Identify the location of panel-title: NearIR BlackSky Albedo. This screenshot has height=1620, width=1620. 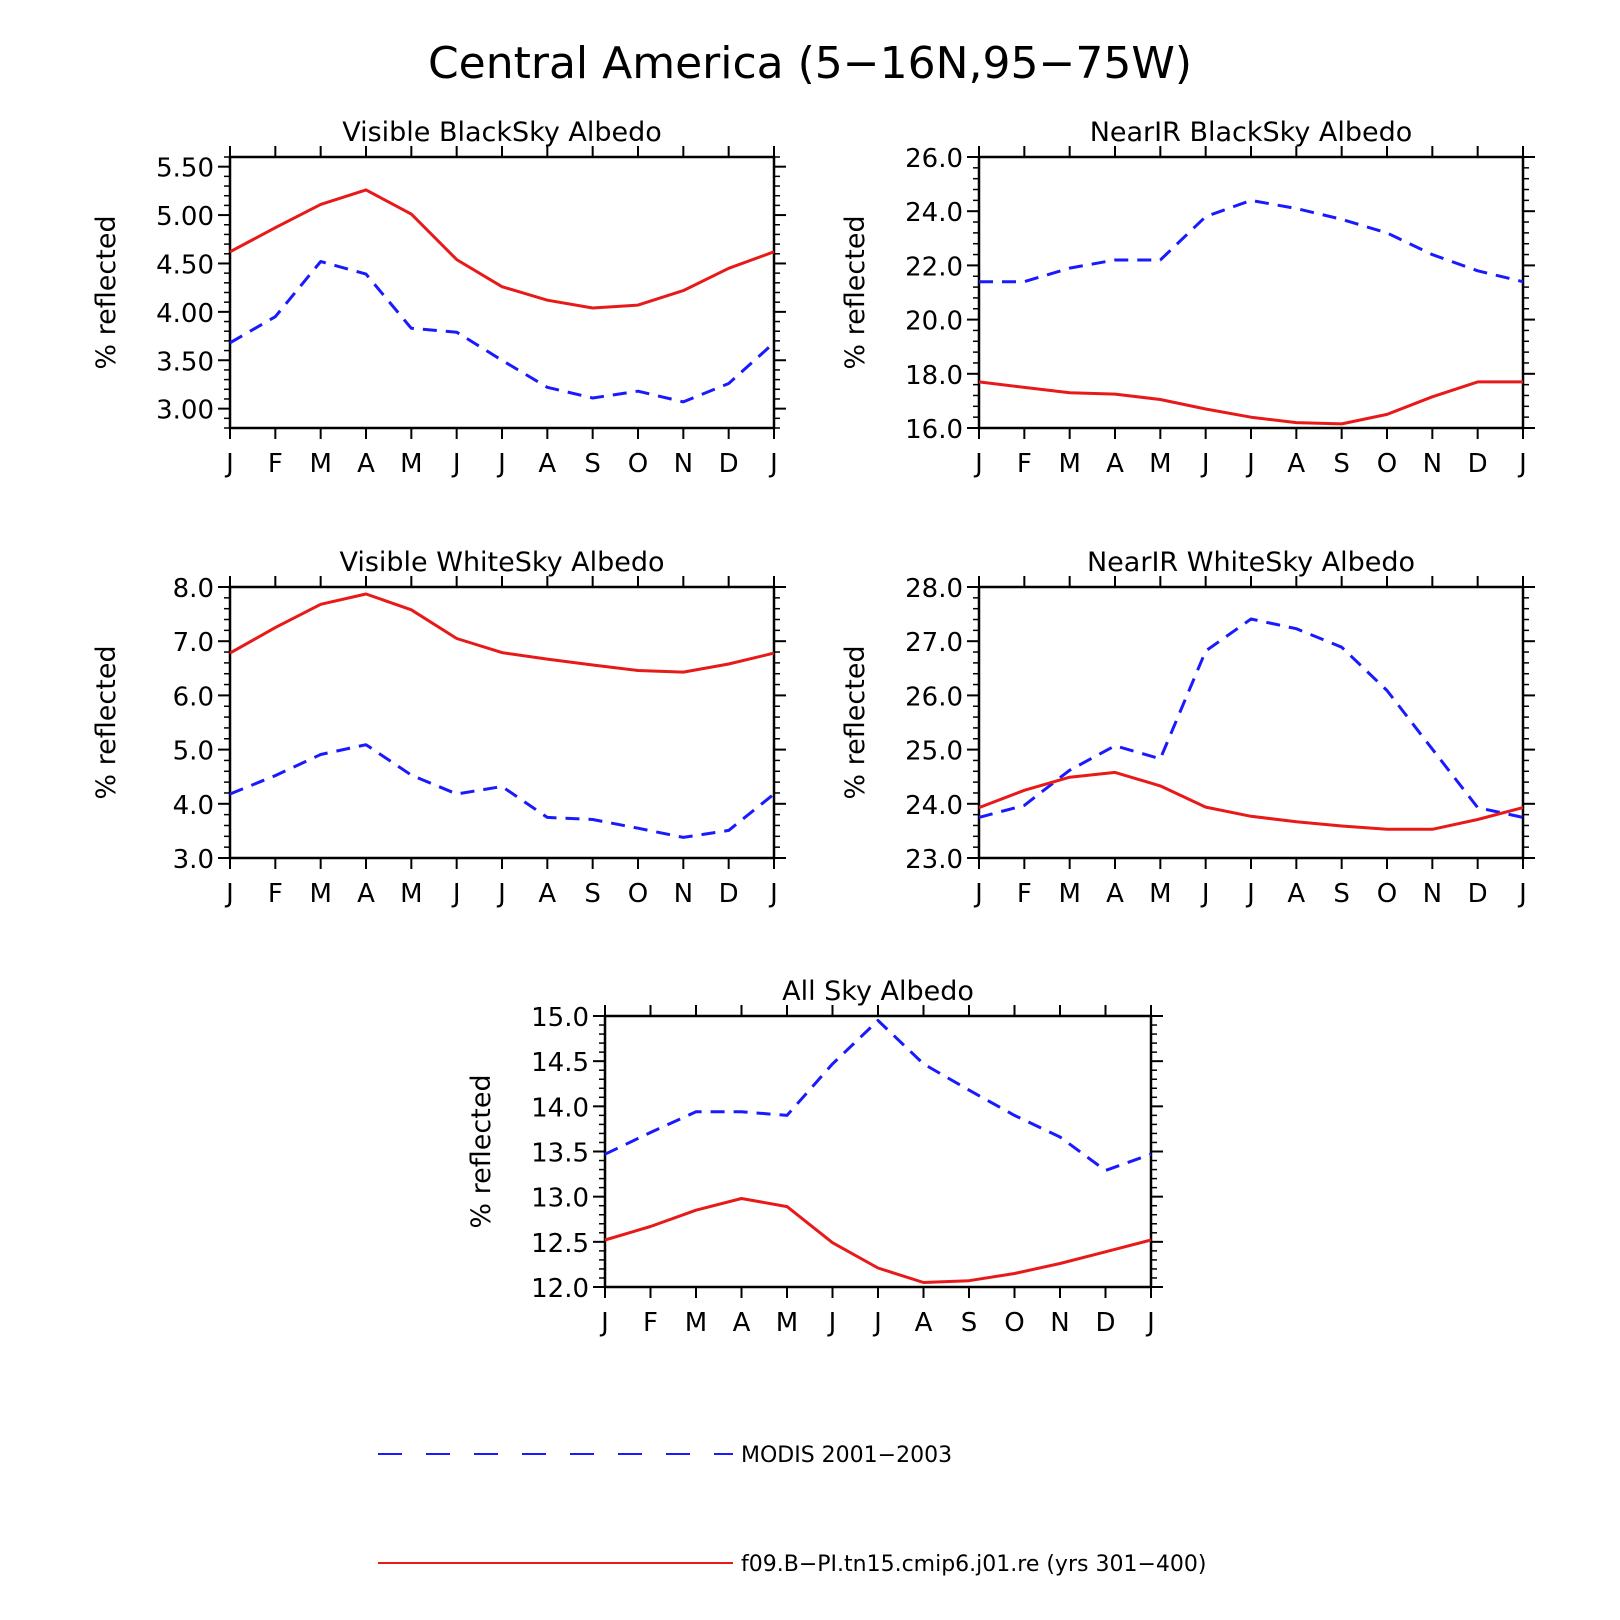
(1251, 132).